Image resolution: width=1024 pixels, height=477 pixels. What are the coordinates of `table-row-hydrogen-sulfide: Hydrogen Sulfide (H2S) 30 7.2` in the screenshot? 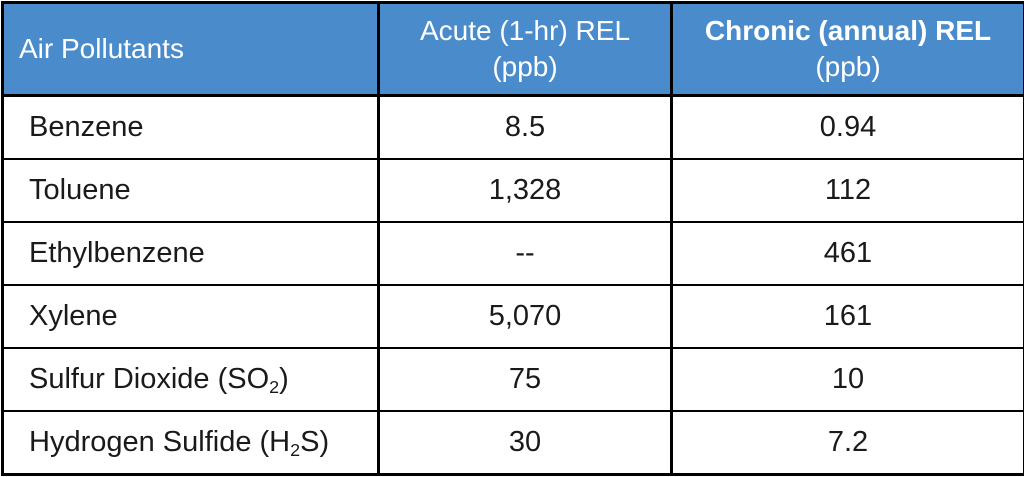 It's located at (512, 443).